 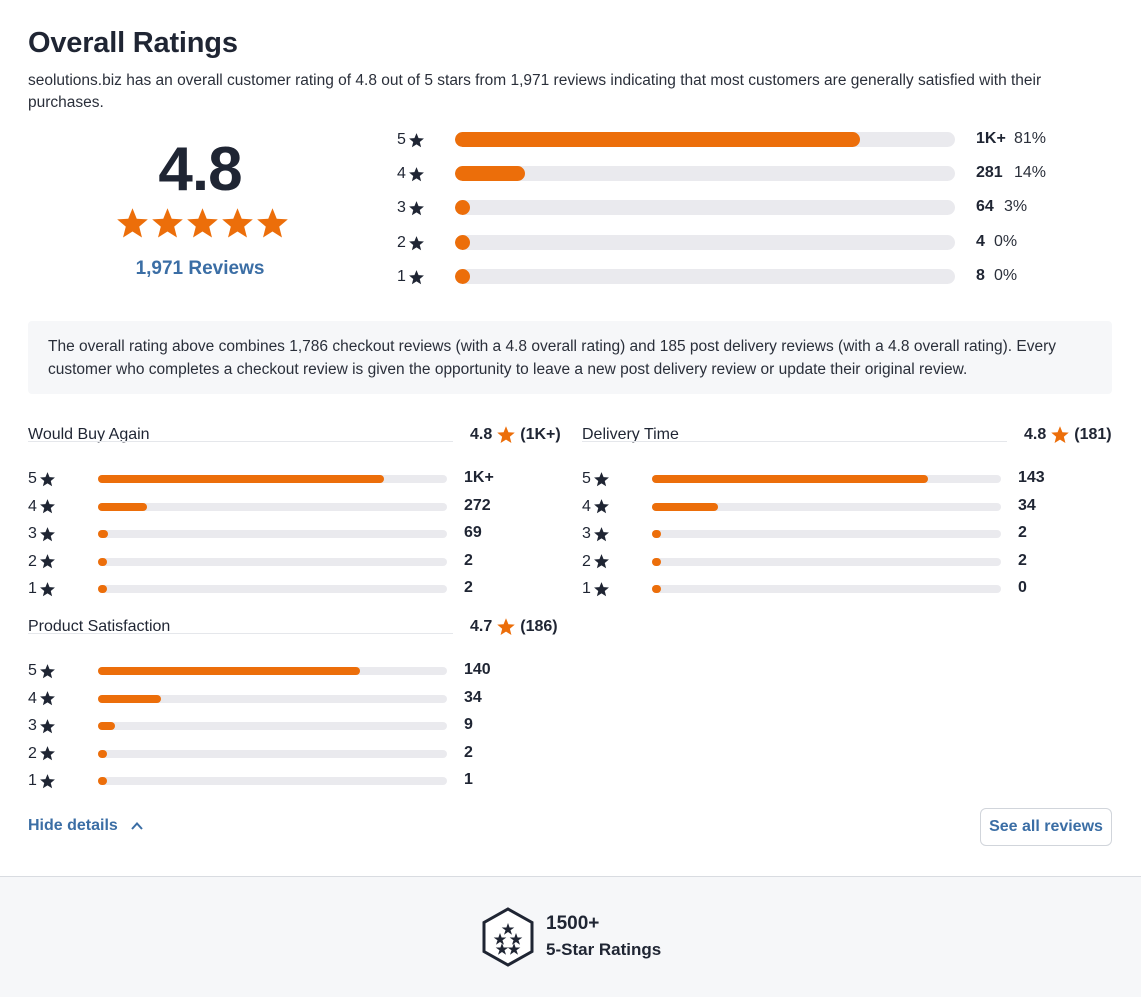 I want to click on category-score: 4.7 (186), so click(x=514, y=627).